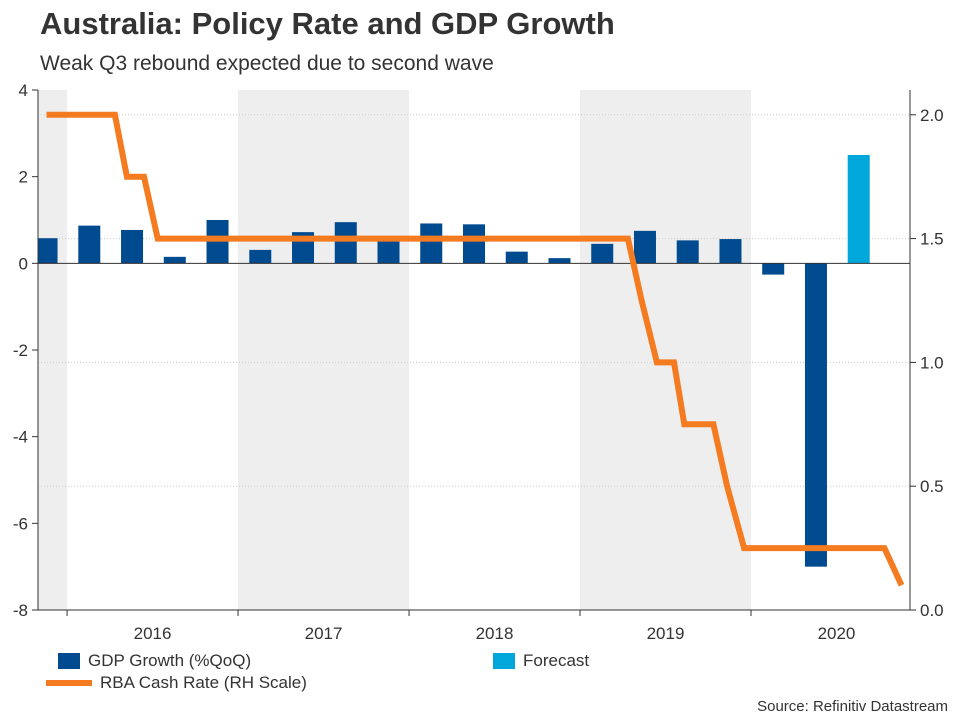  I want to click on right-axis-labels: 0.0 0.5 1.0 1.5 2.0, so click(932, 363).